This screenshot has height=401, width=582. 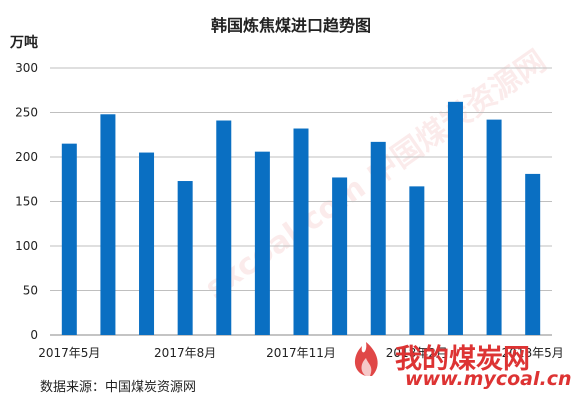 What do you see at coordinates (26, 113) in the screenshot?
I see `y-tick-label: 250` at bounding box center [26, 113].